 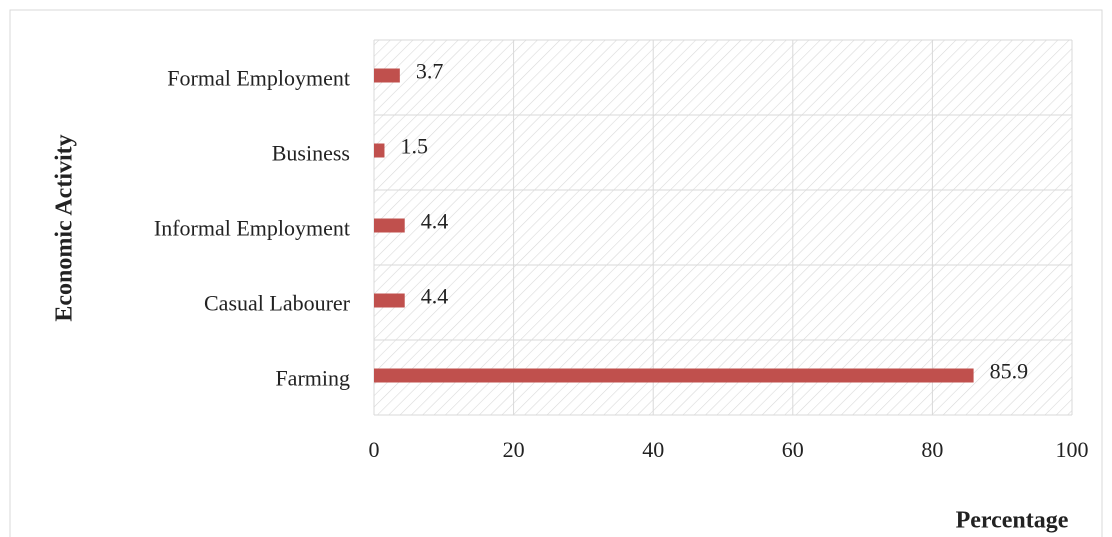 I want to click on x-axis-title: Percentage, so click(x=1012, y=521).